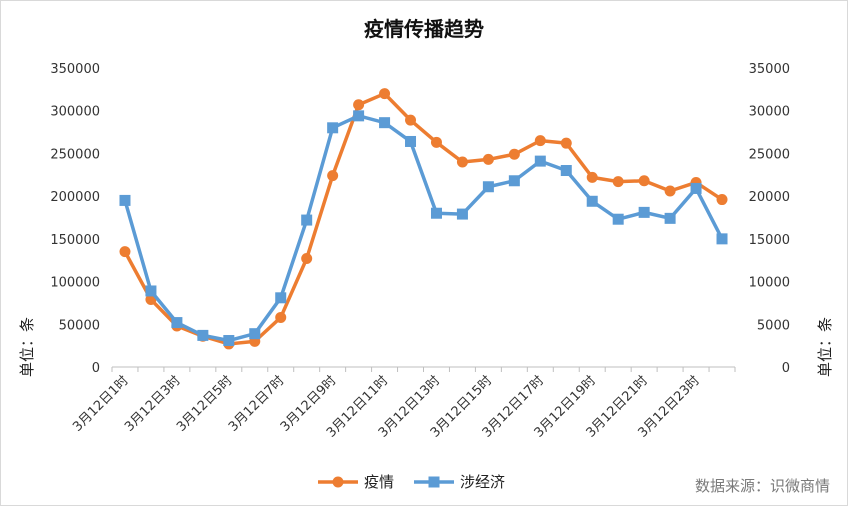 This screenshot has width=848, height=506. Describe the element at coordinates (762, 486) in the screenshot. I see `source-note: 数据来源：识微商情` at that location.